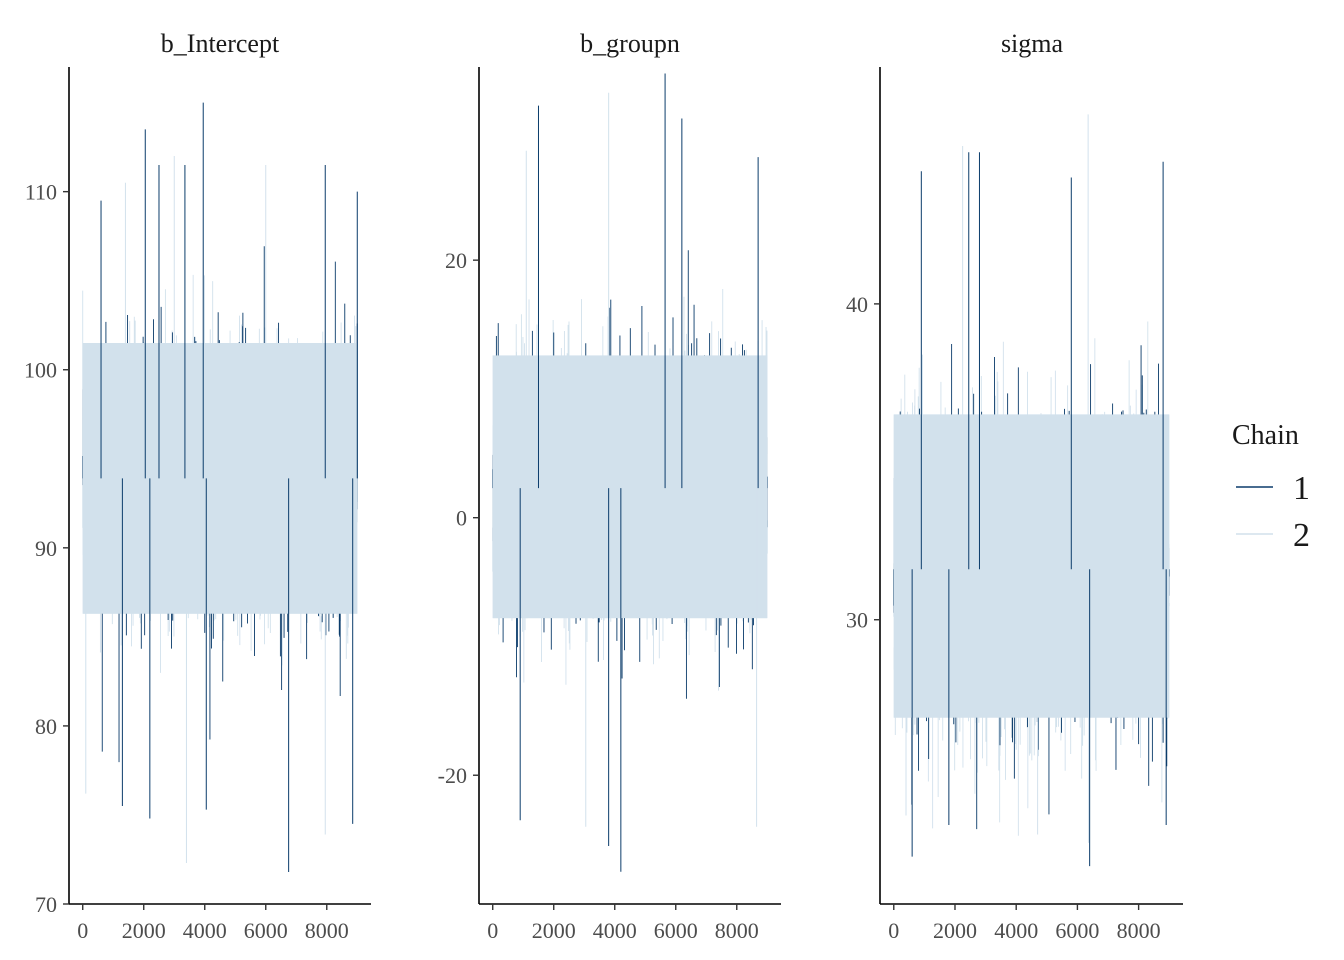  Describe the element at coordinates (857, 304) in the screenshot. I see `y-tick-label: 40` at that location.